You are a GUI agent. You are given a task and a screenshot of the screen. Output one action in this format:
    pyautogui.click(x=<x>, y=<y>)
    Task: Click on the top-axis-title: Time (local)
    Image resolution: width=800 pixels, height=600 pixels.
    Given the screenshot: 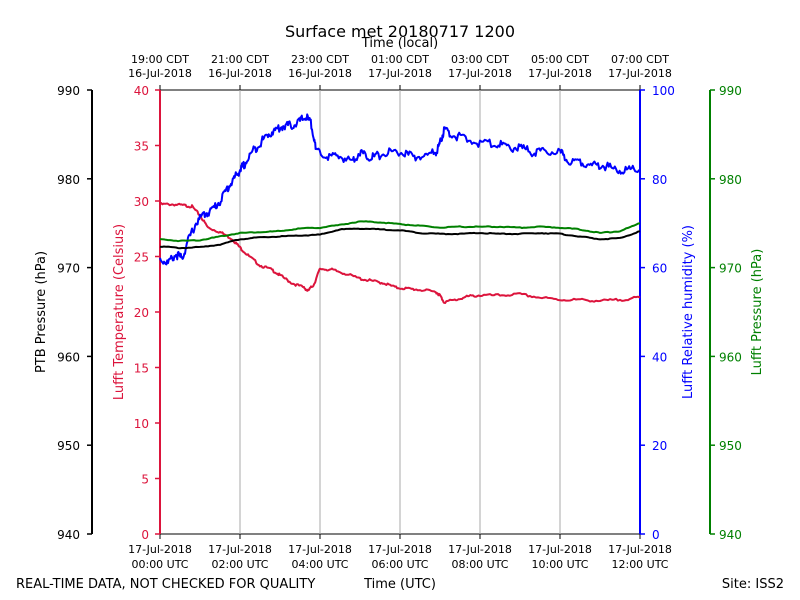 What is the action you would take?
    pyautogui.click(x=399, y=43)
    